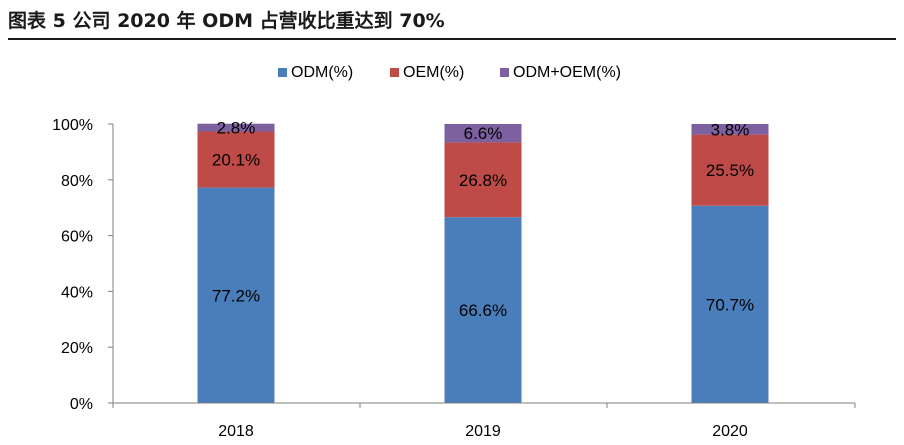 This screenshot has height=445, width=904. Describe the element at coordinates (81, 404) in the screenshot. I see `y-tick-label: 0%` at that location.